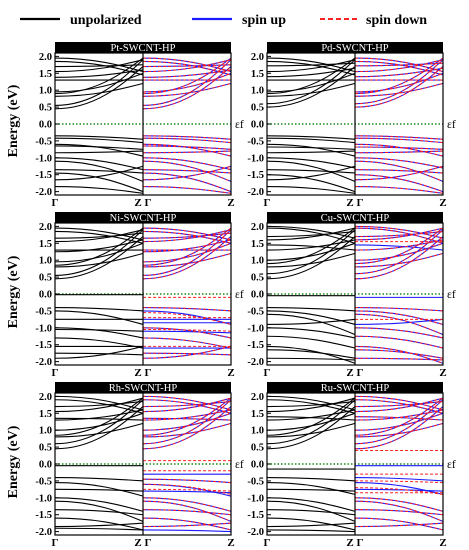 This screenshot has width=469, height=550. Describe the element at coordinates (13, 461) in the screenshot. I see `ylabel-row-3: Energy (eV)` at that location.